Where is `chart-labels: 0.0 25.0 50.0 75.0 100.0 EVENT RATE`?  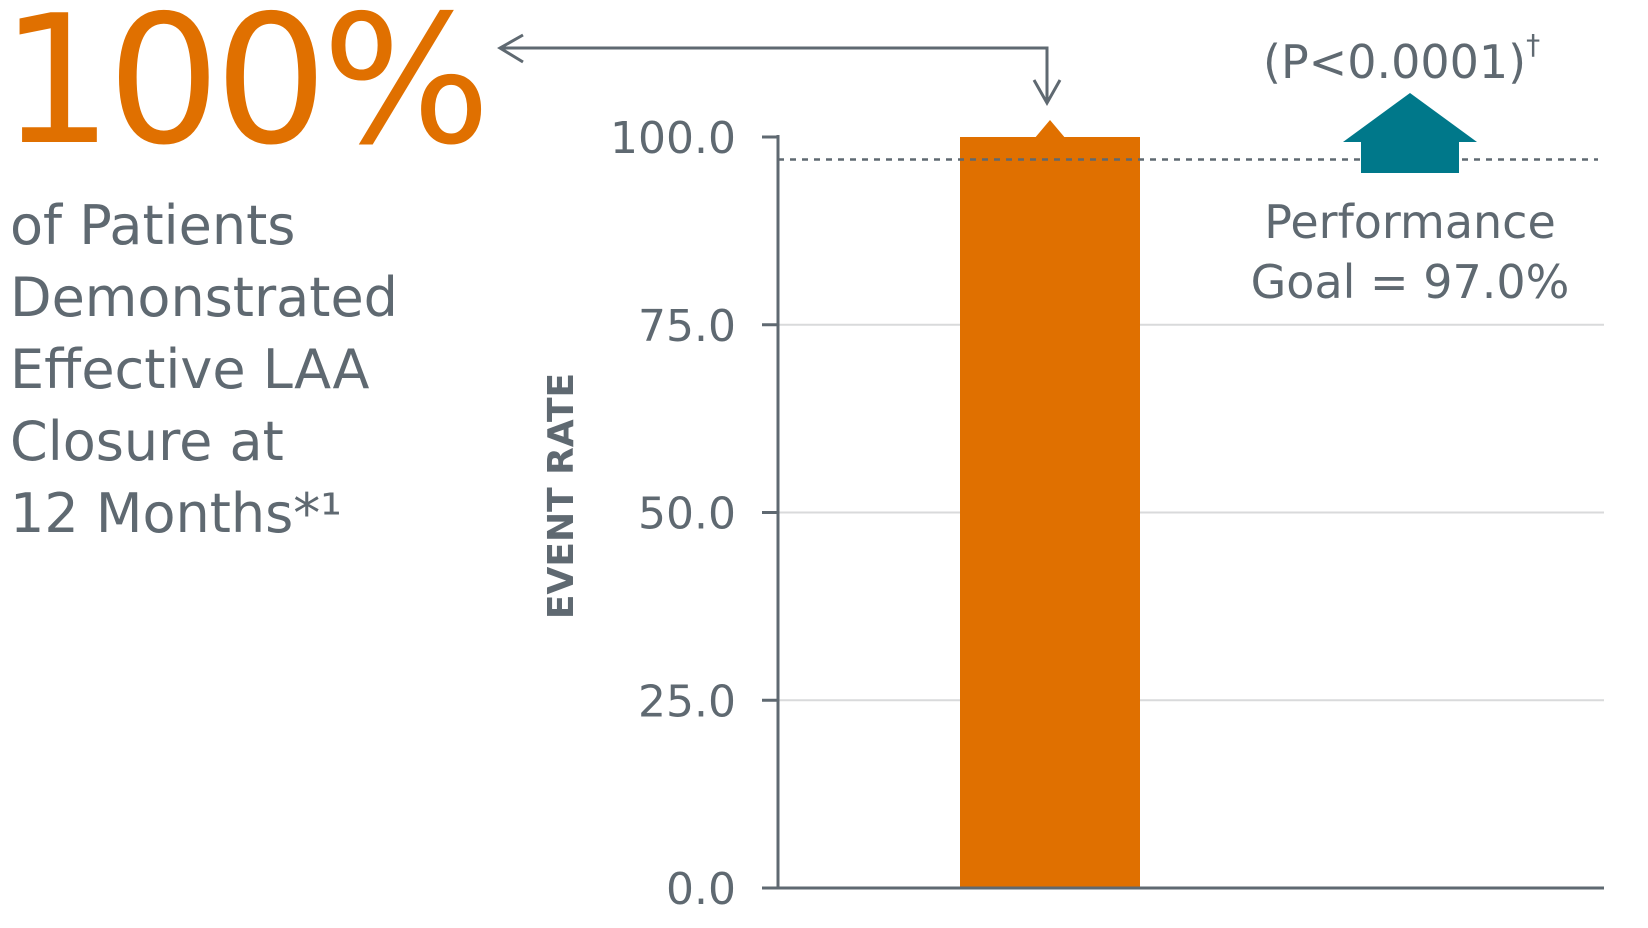
chart-labels: 0.0 25.0 50.0 75.0 100.0 EVENT RATE is located at coordinates (638, 514).